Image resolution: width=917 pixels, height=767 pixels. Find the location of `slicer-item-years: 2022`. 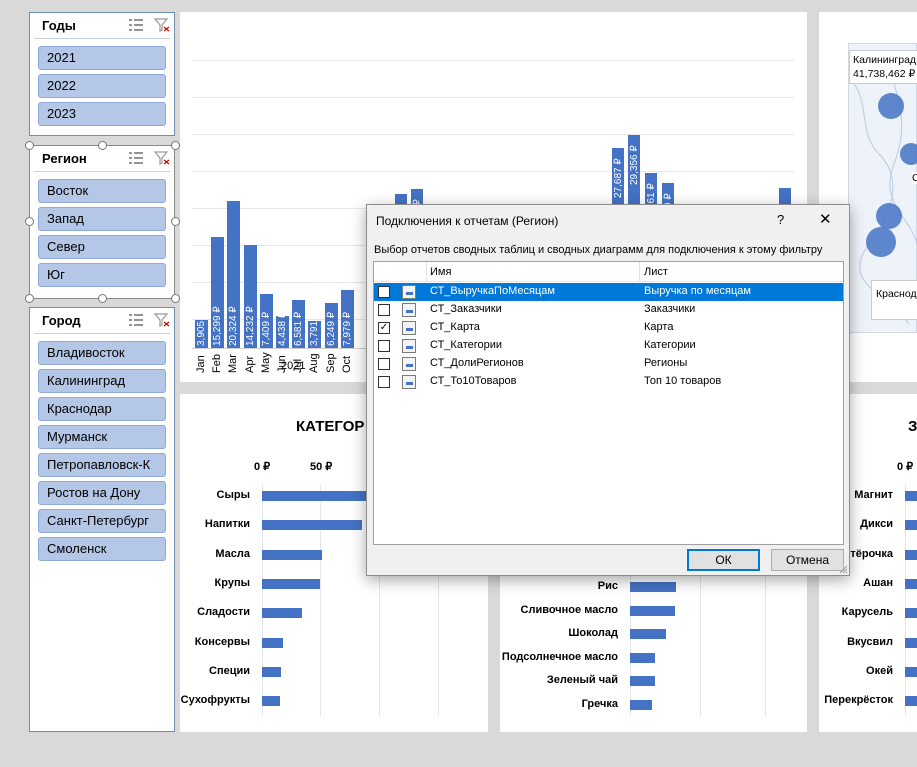

slicer-item-years: 2022 is located at coordinates (102, 86).